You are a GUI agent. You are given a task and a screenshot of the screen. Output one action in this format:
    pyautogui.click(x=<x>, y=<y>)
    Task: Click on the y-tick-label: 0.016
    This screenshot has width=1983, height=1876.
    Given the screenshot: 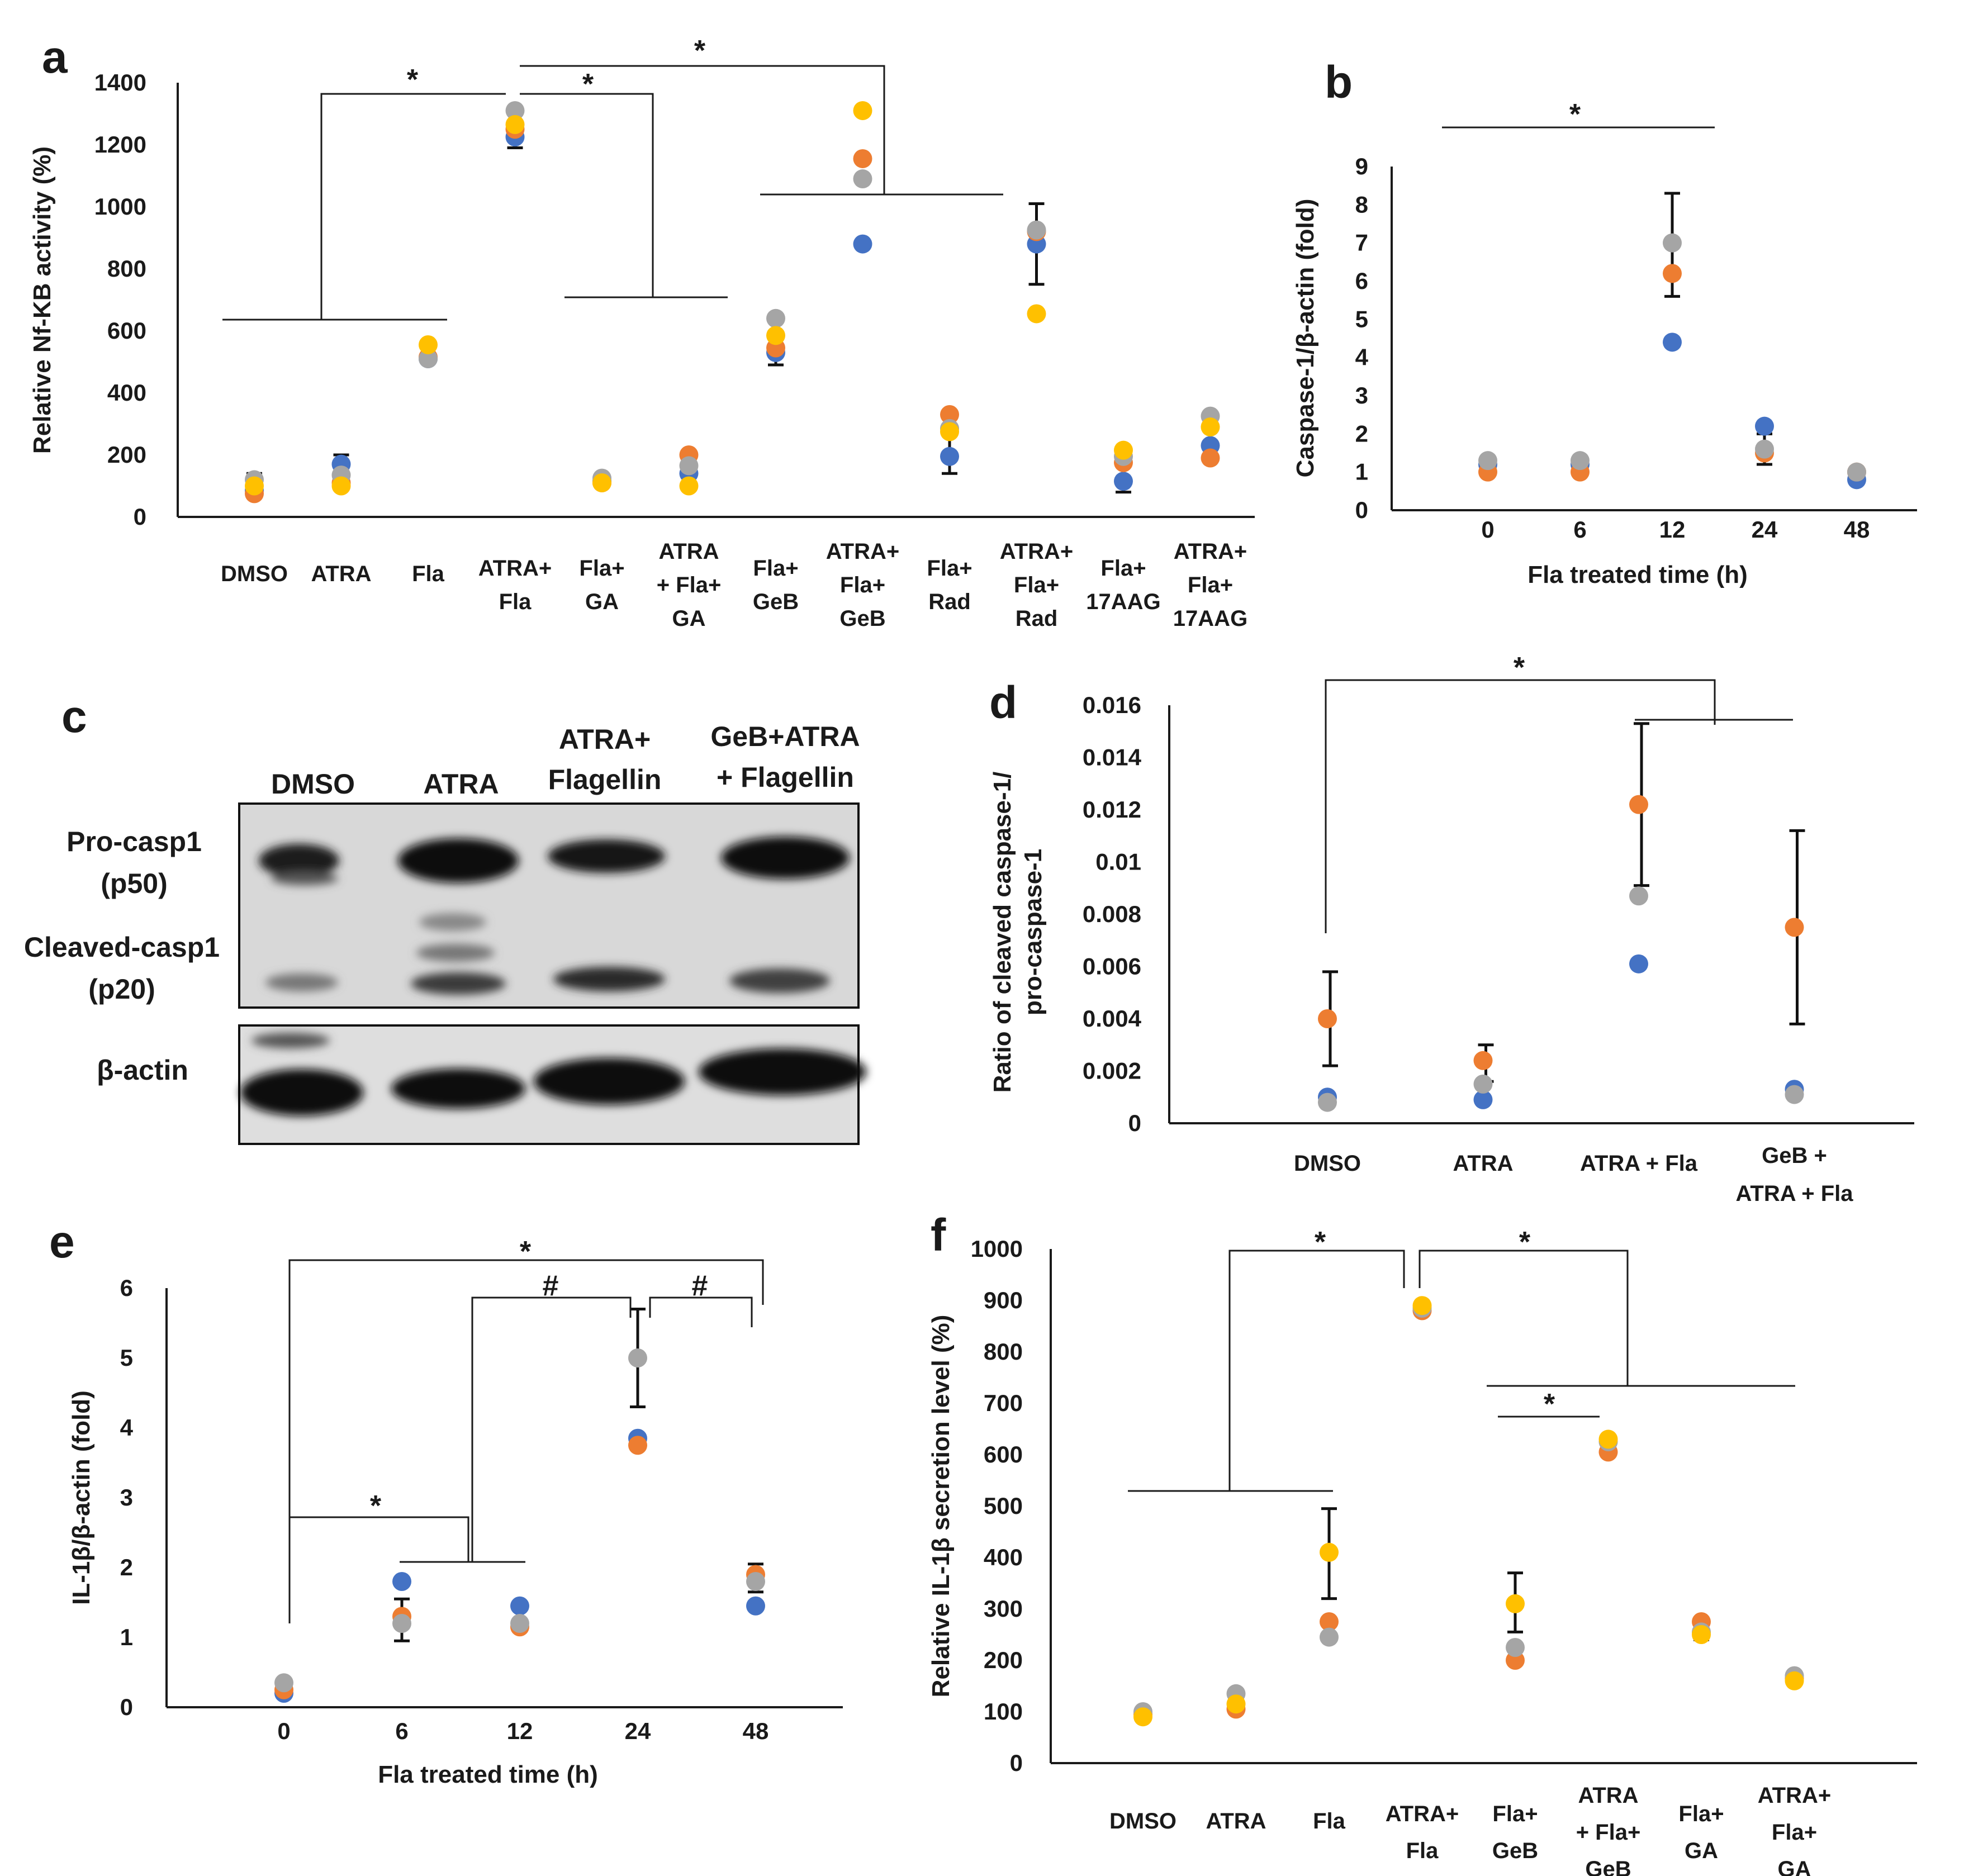 What is the action you would take?
    pyautogui.click(x=1112, y=705)
    